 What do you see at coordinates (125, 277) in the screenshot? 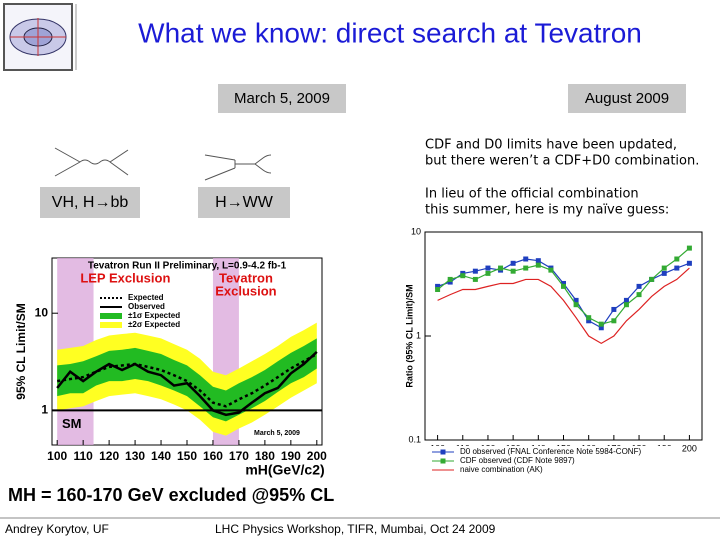
I see `region-label: LEP Exclusion` at bounding box center [125, 277].